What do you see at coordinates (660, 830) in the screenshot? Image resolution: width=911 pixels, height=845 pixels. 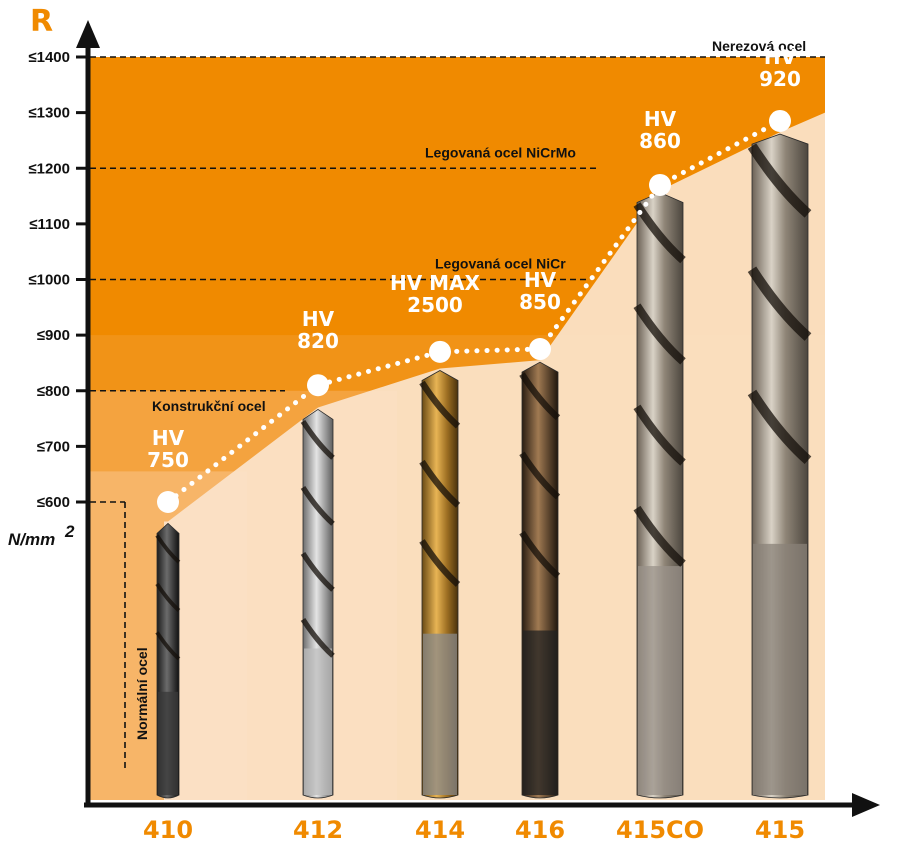 I see `x-tick-label: 415CO` at bounding box center [660, 830].